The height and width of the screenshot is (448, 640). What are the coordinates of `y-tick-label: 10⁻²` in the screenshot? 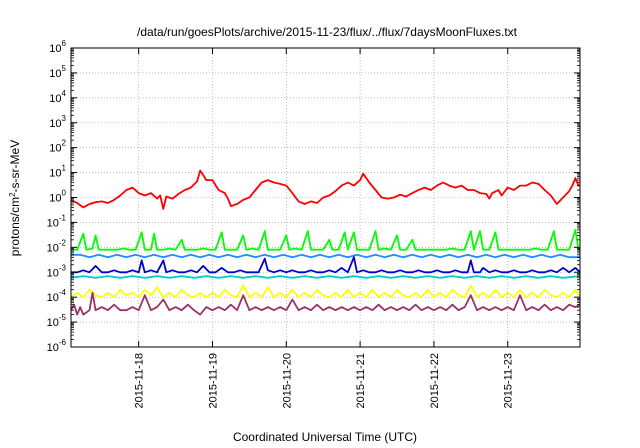 It's located at (57, 246).